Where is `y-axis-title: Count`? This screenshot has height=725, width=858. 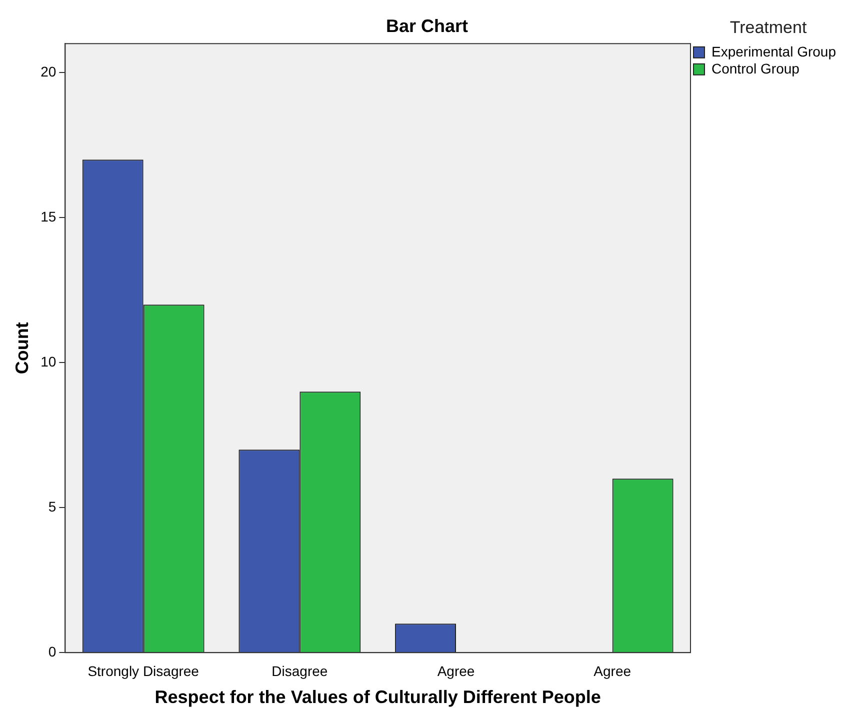
y-axis-title: Count is located at coordinates (22, 348).